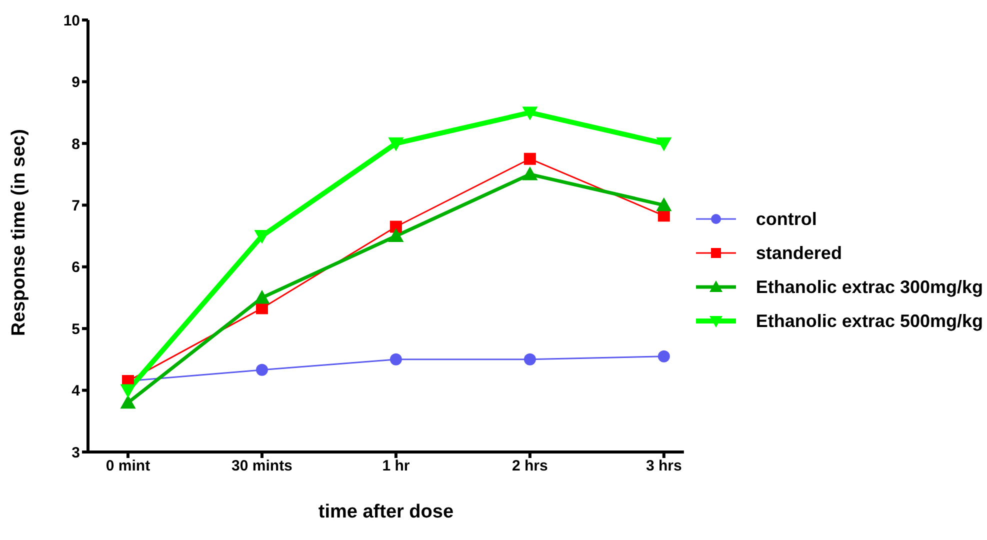  What do you see at coordinates (76, 83) in the screenshot?
I see `y-tick-label: 9` at bounding box center [76, 83].